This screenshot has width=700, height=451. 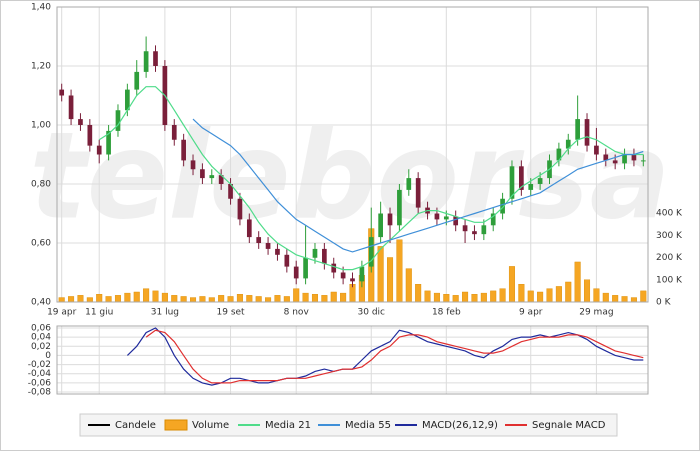 What do you see at coordinates (40, 383) in the screenshot?
I see `y-tick-label: -0,06` at bounding box center [40, 383].